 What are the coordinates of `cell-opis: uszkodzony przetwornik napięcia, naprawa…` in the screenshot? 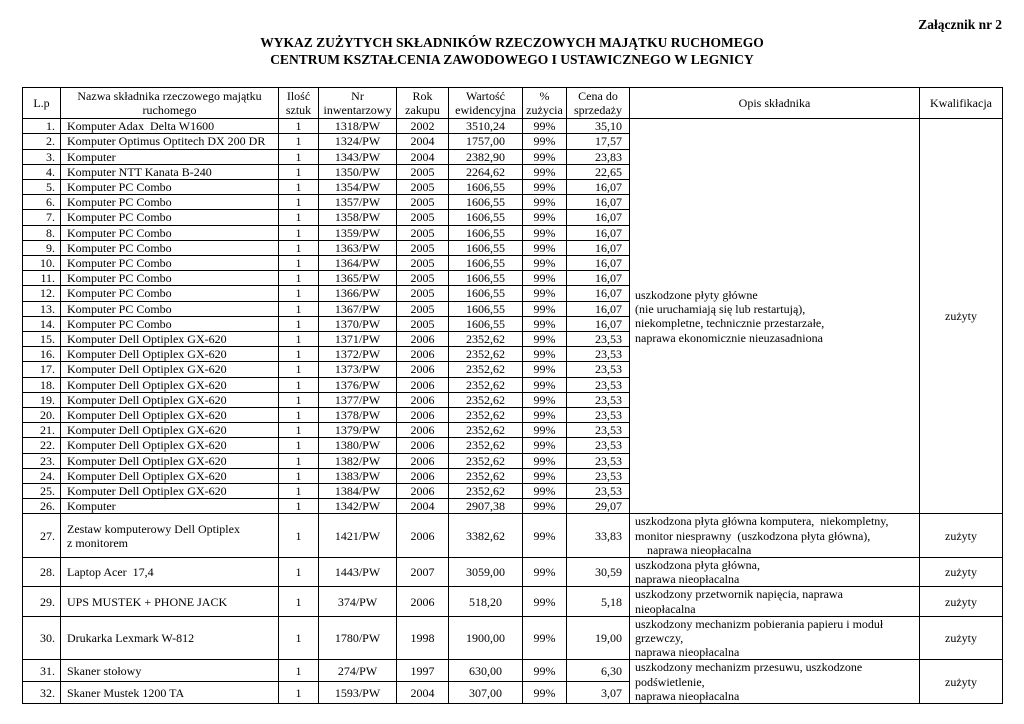 It's located at (774, 601).